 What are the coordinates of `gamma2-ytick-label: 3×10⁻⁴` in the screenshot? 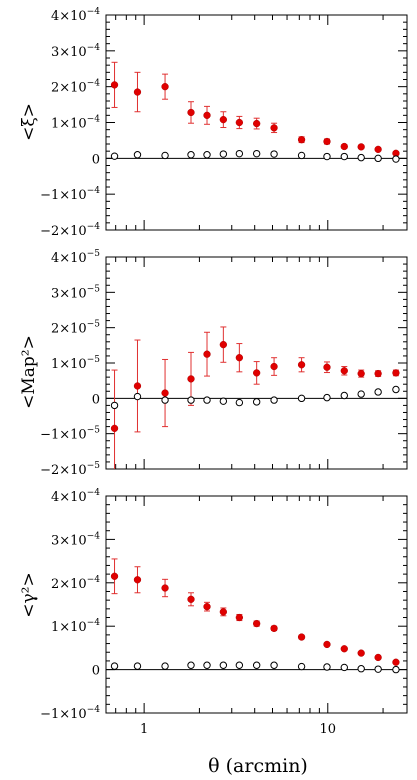 It's located at (75, 539).